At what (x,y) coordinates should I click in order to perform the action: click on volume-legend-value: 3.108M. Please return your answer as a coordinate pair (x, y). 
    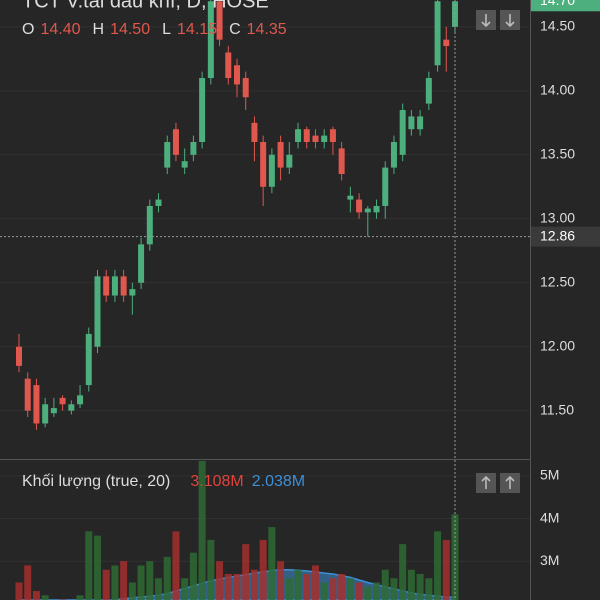
    Looking at the image, I should click on (216, 481).